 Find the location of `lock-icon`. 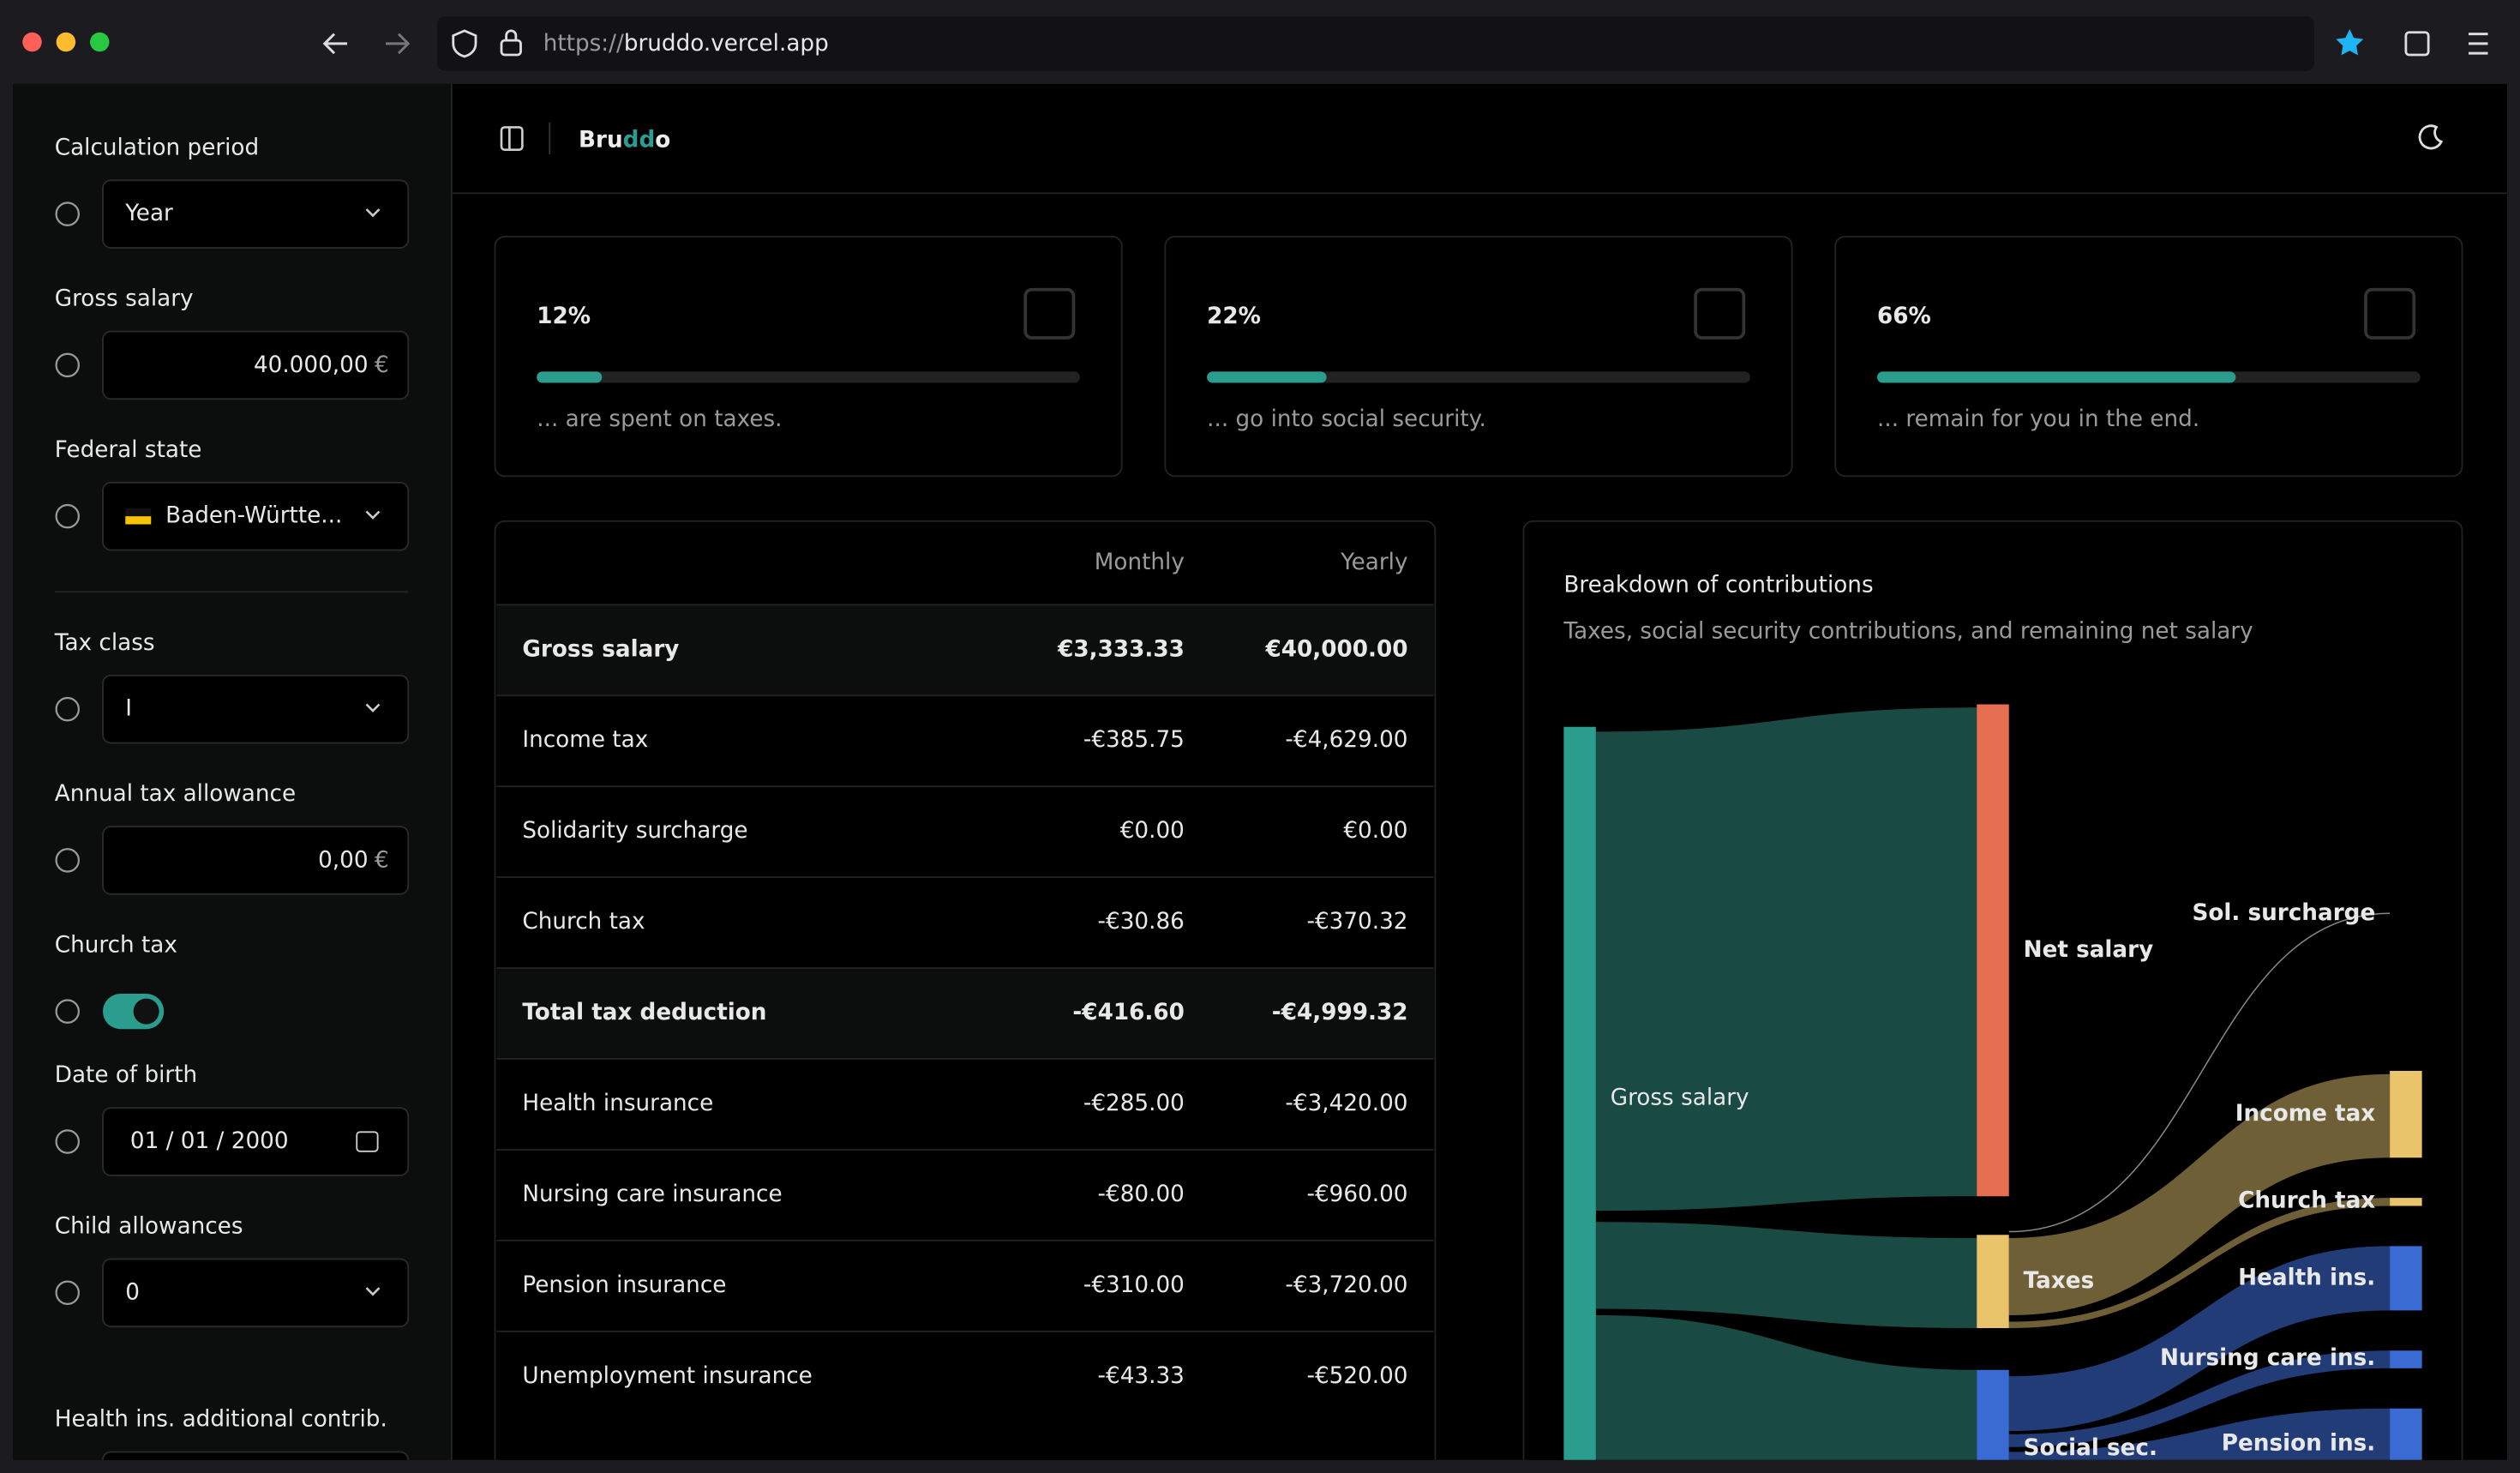

lock-icon is located at coordinates (511, 48).